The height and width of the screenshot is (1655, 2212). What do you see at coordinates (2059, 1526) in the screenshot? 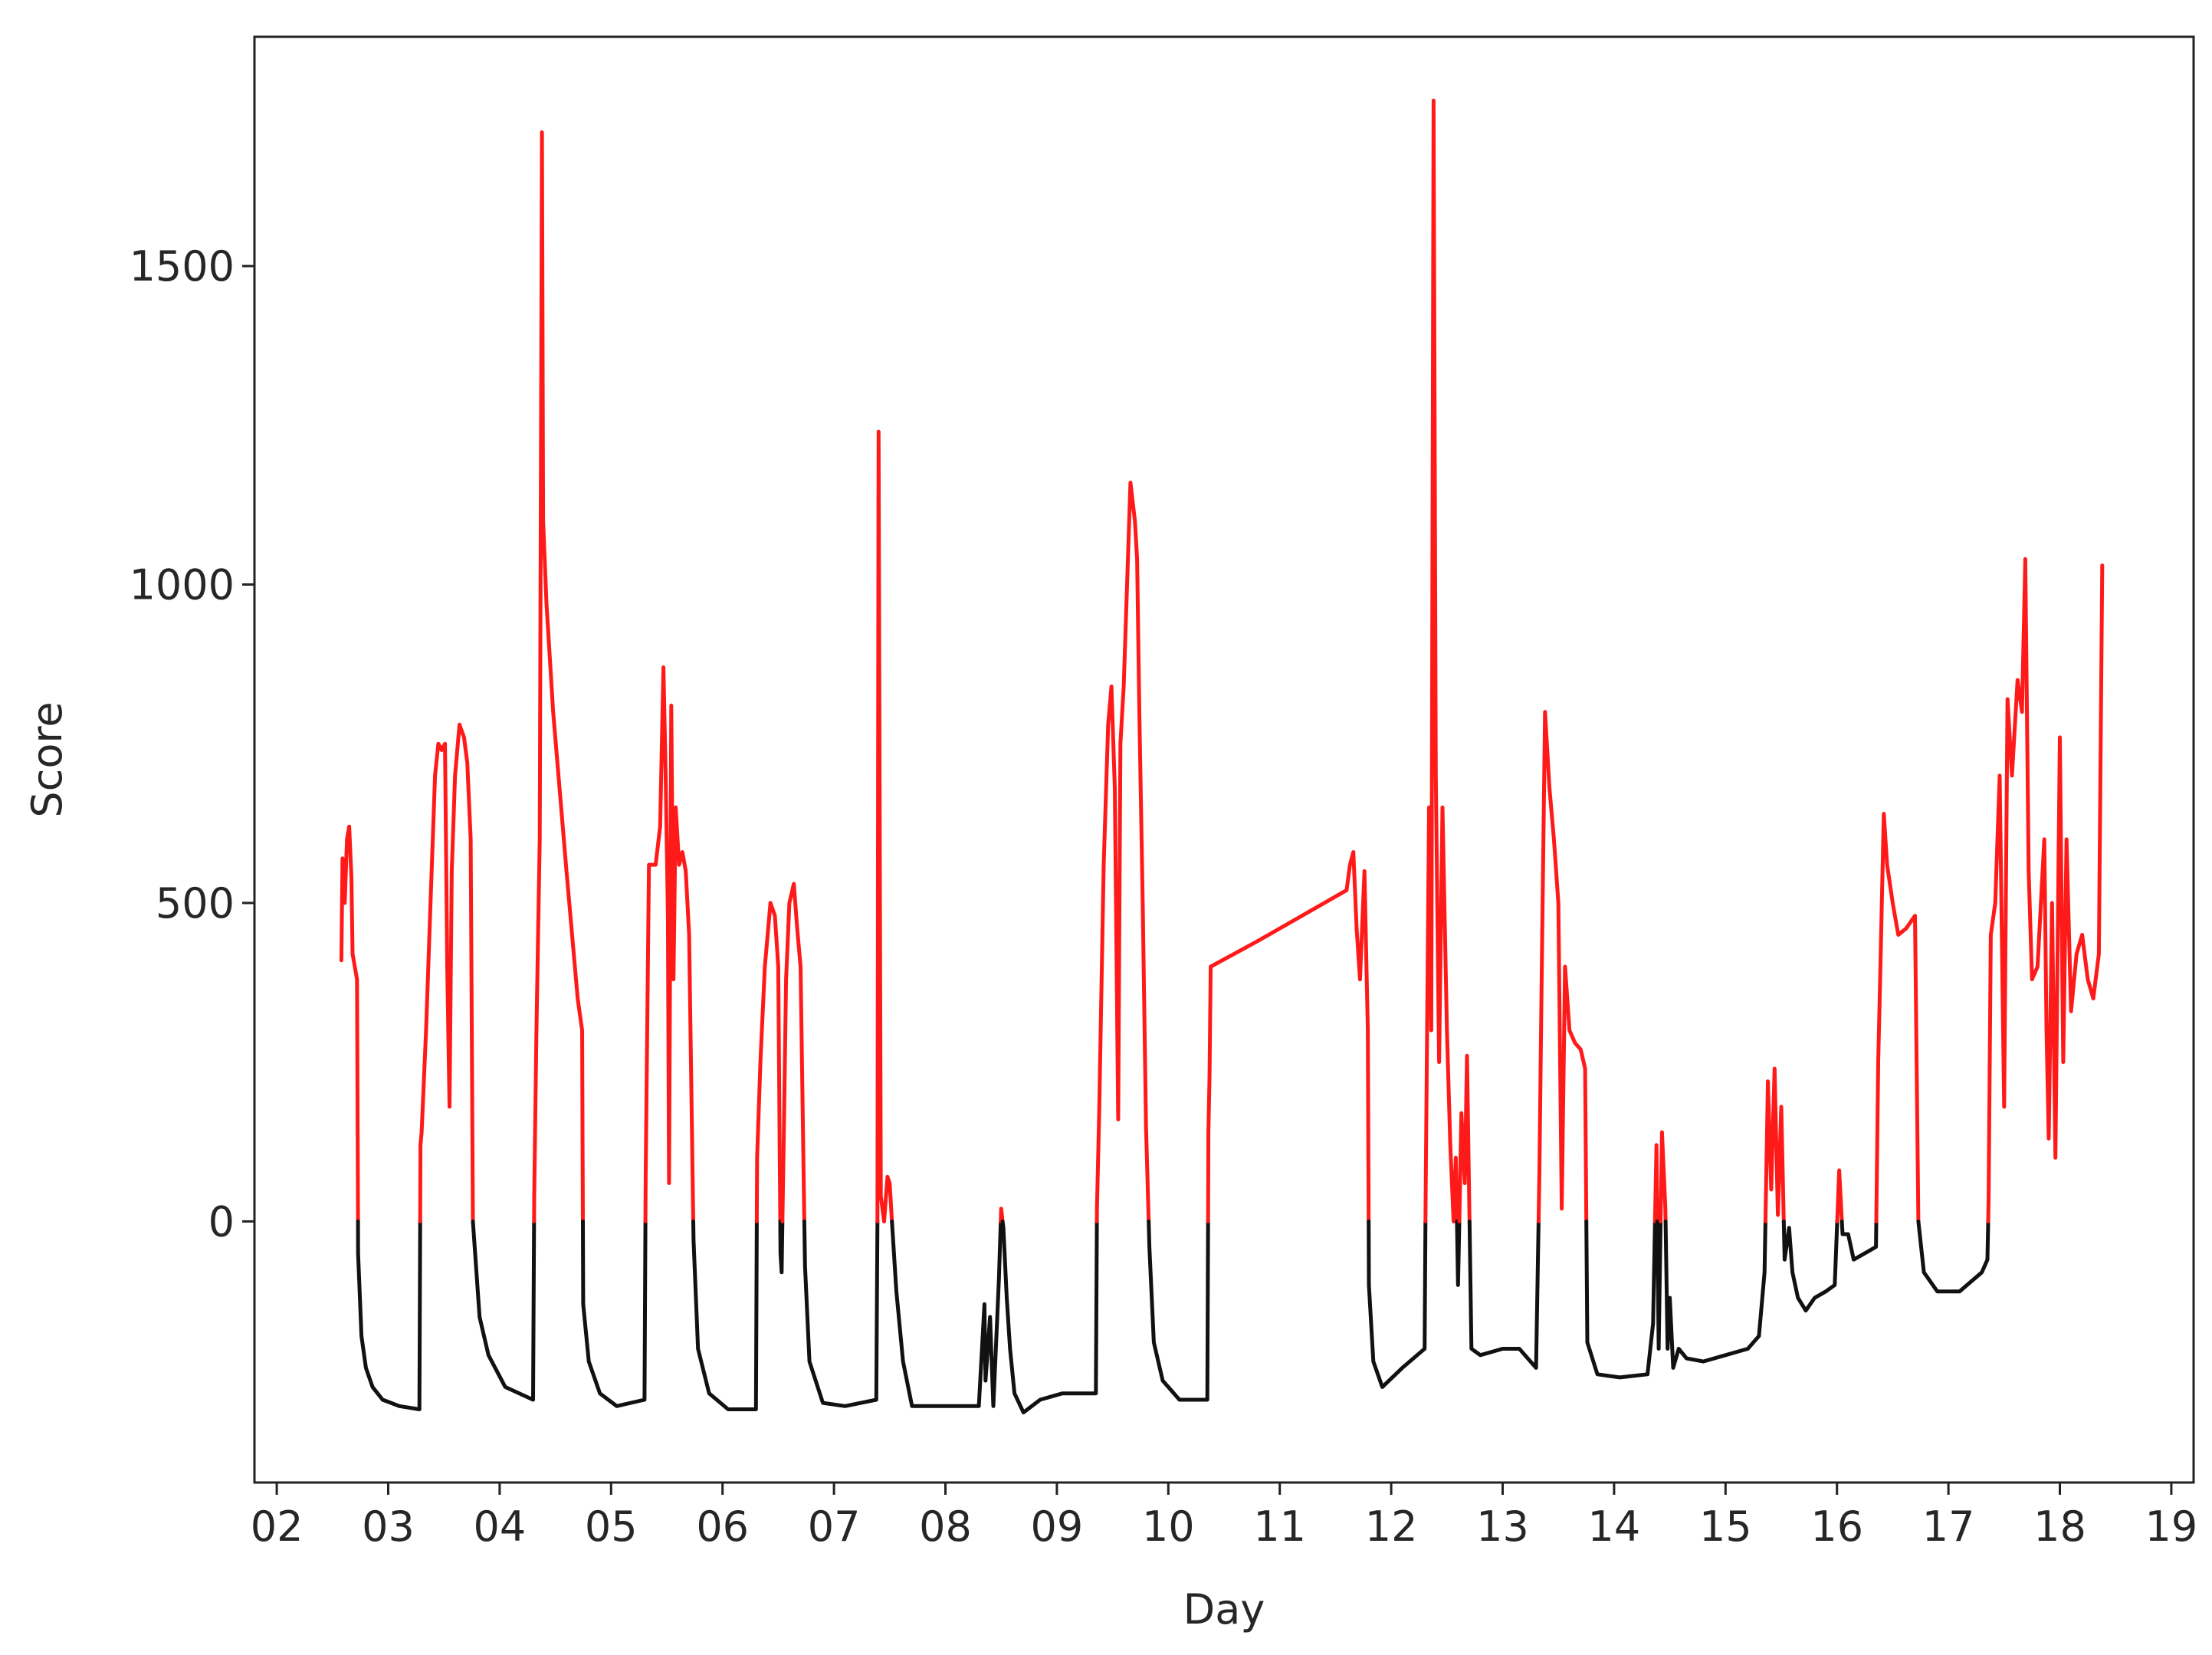
I see `x-tick-label: 18` at bounding box center [2059, 1526].